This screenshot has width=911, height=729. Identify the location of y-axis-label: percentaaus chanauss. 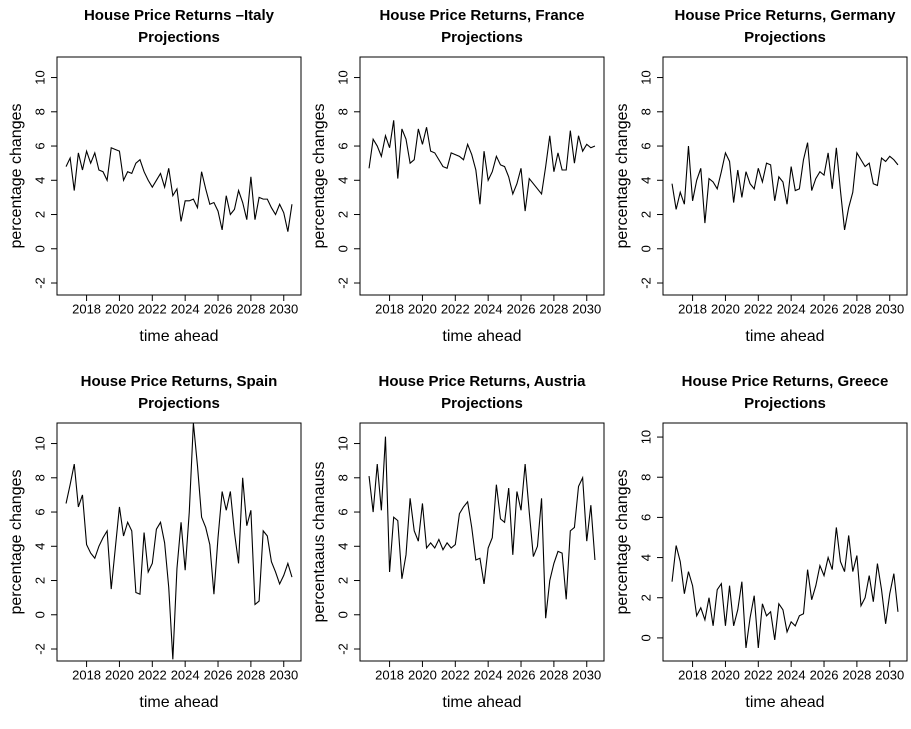
(319, 542).